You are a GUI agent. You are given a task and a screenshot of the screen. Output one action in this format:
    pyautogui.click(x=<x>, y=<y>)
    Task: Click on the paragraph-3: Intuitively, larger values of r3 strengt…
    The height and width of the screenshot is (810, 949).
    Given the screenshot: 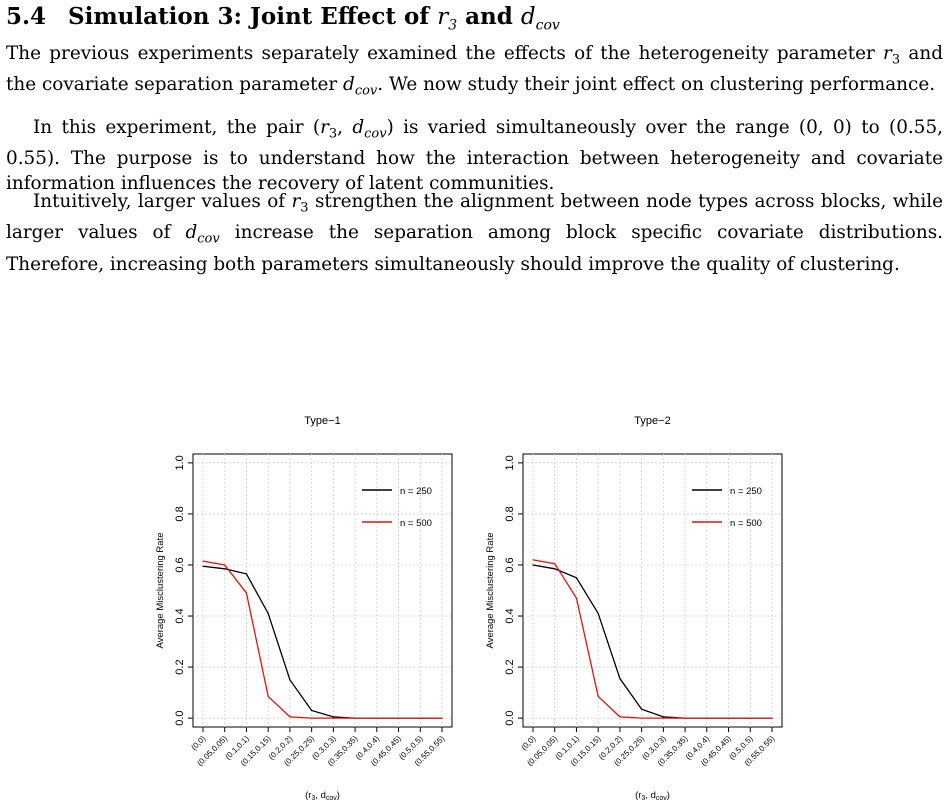 What is the action you would take?
    pyautogui.click(x=474, y=233)
    